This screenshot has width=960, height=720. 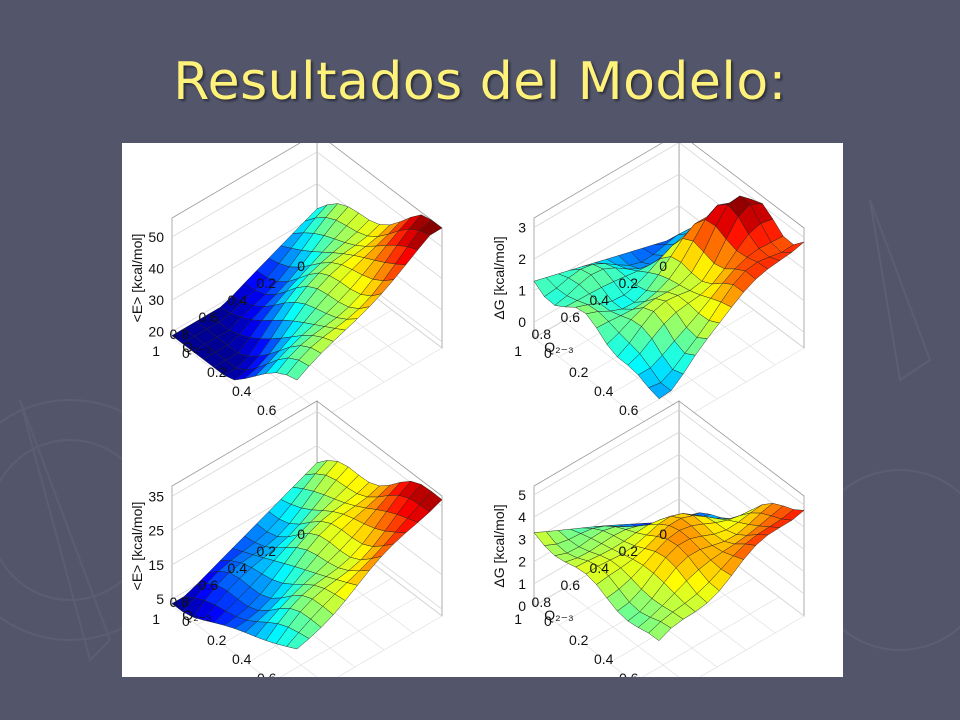 I want to click on z-tick-label: 35, so click(x=156, y=496).